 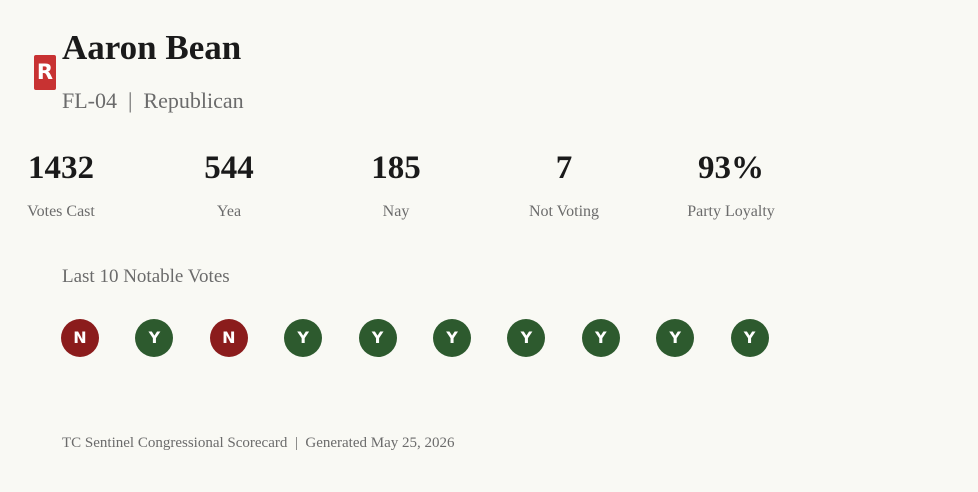 What do you see at coordinates (564, 168) in the screenshot?
I see `stat-value: 7` at bounding box center [564, 168].